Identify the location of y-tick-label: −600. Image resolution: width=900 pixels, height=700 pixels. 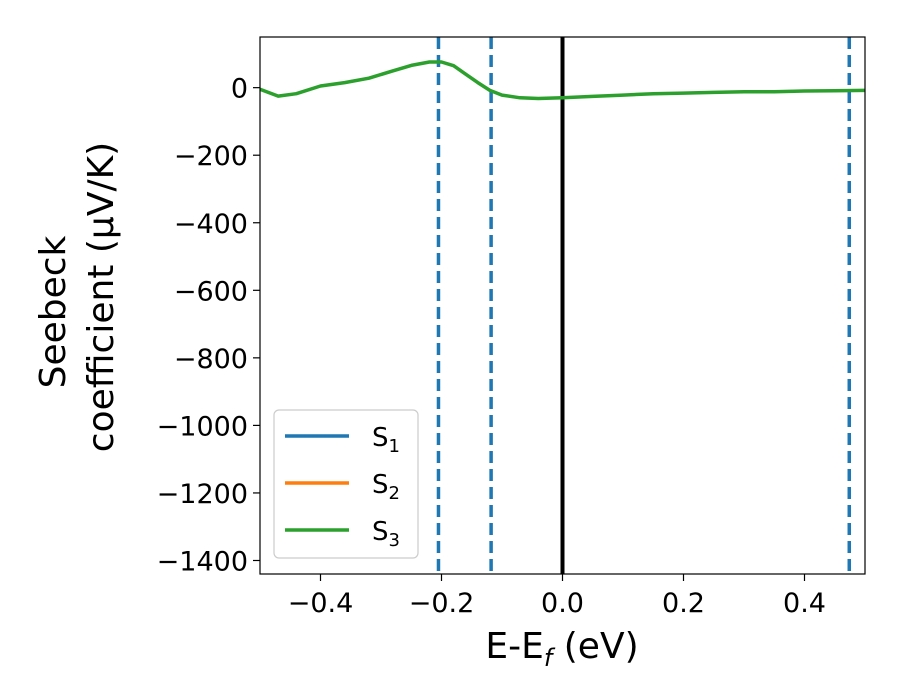
(211, 291).